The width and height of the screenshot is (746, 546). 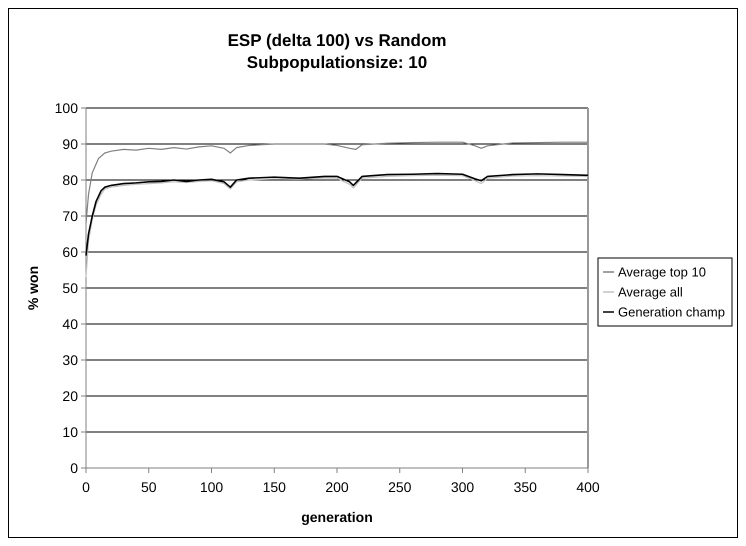 I want to click on y-tick-label: 40, so click(x=70, y=324).